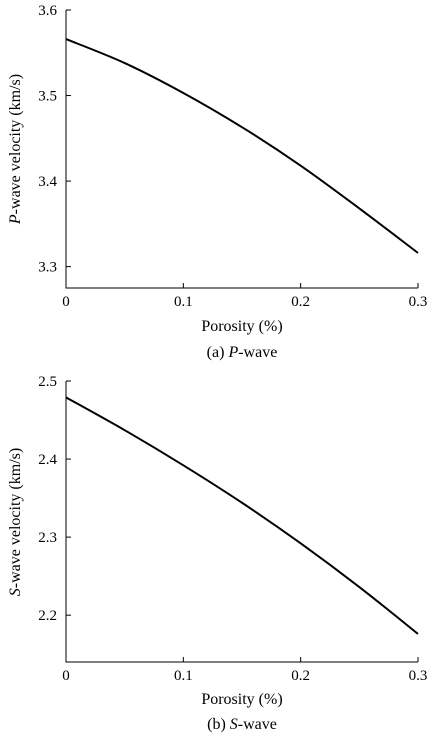 This screenshot has width=432, height=740. Describe the element at coordinates (47, 538) in the screenshot. I see `chart-b-y-tick-label: 2.3` at that location.